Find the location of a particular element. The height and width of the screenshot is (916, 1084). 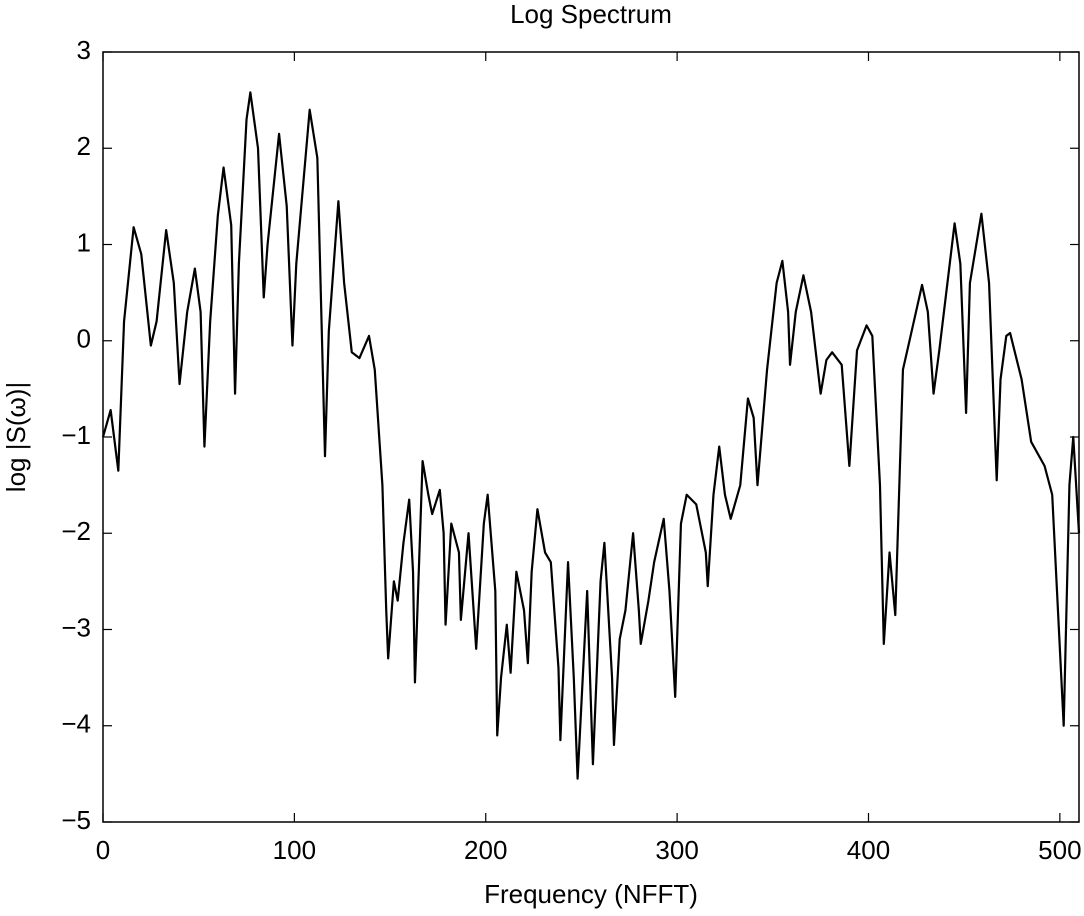

y-tick-label: −1 is located at coordinates (76, 435).